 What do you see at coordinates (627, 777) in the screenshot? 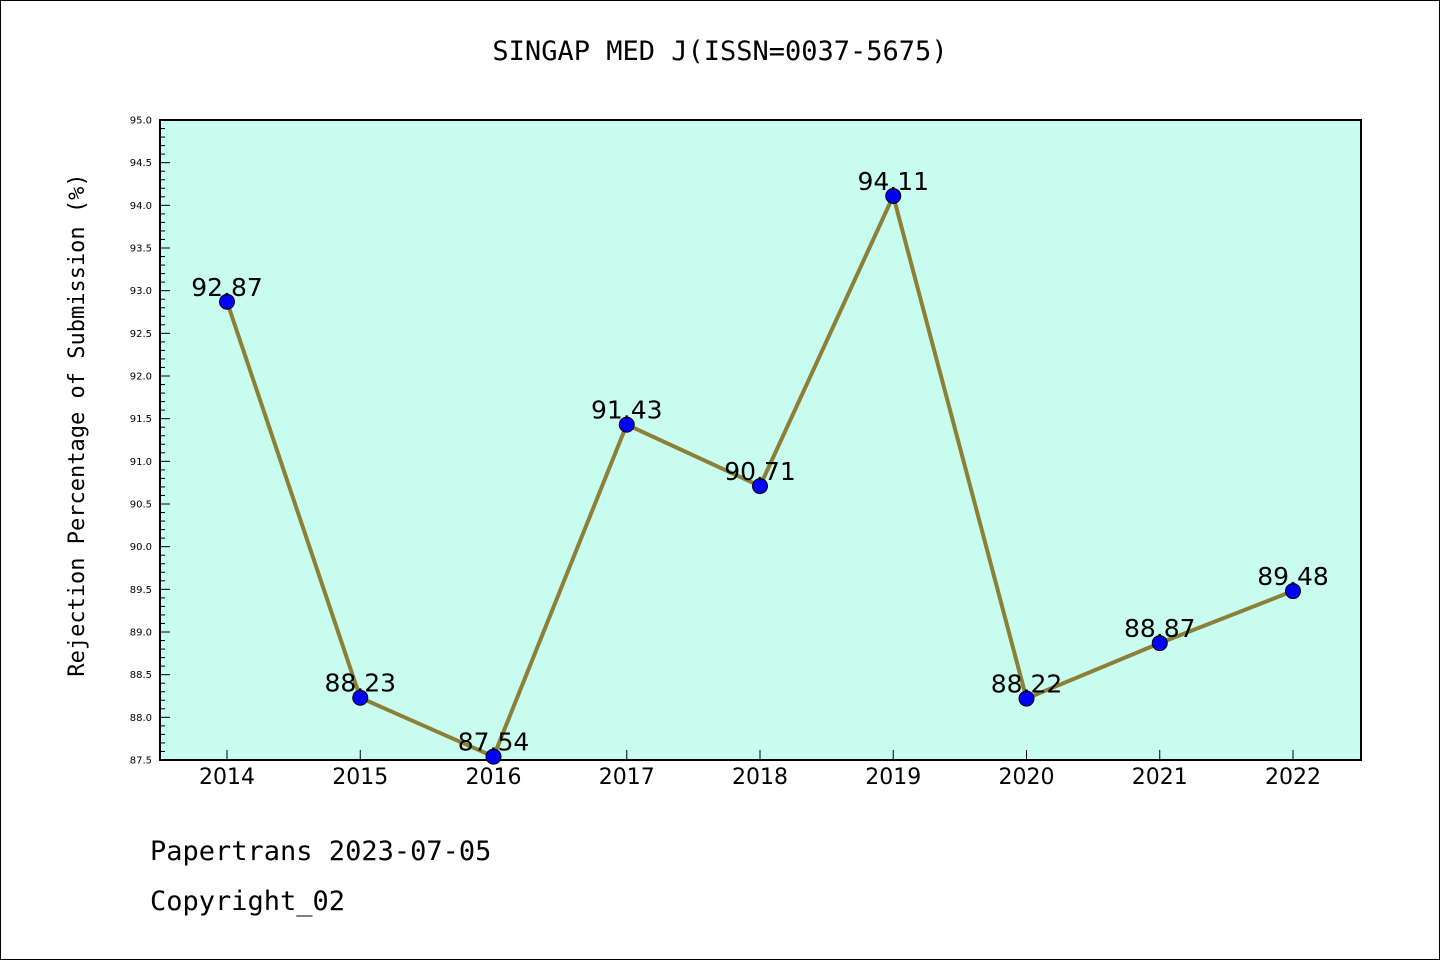
I see `x-tick-label: 2017` at bounding box center [627, 777].